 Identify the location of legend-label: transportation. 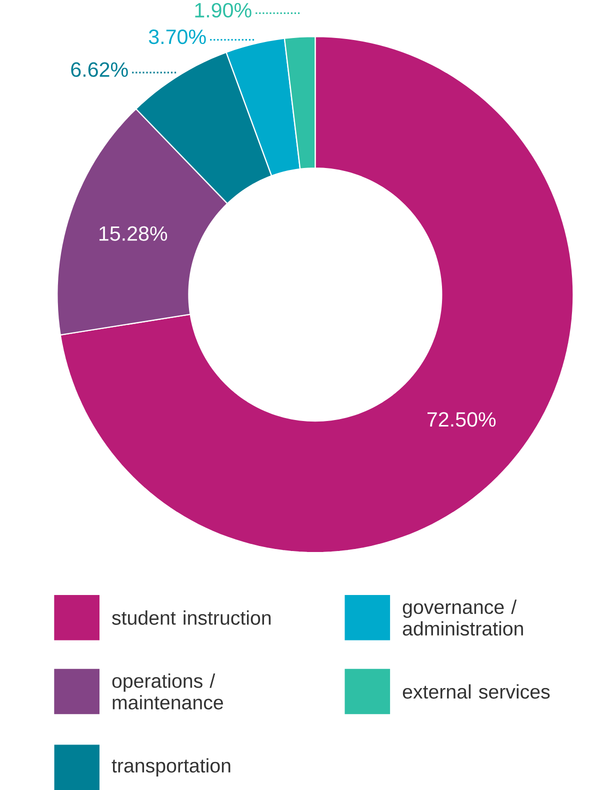
(171, 767).